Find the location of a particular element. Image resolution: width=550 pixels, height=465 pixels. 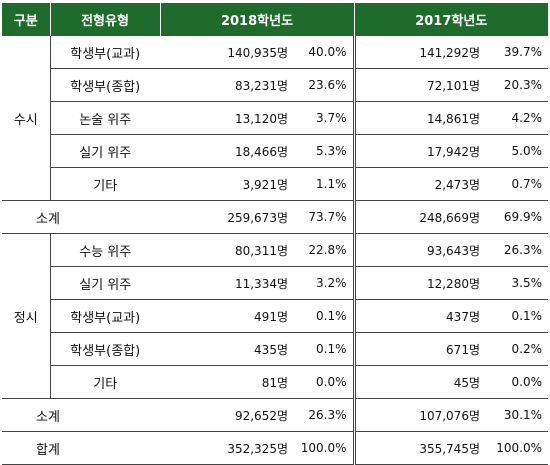

table-header-row: 구분 전형유형 2018학년도 2017학년도 is located at coordinates (275, 19).